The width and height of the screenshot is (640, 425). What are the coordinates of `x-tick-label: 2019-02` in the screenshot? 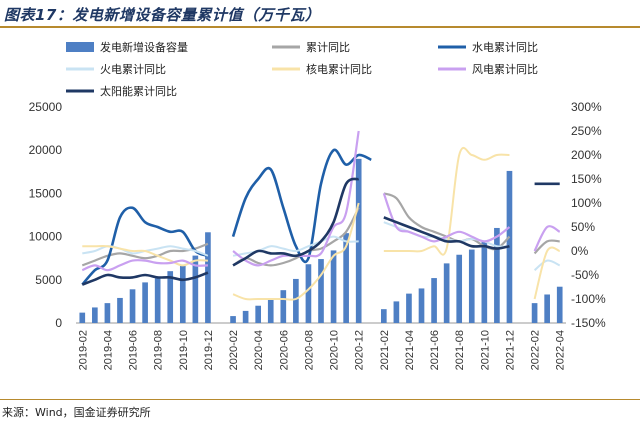 It's located at (83, 350).